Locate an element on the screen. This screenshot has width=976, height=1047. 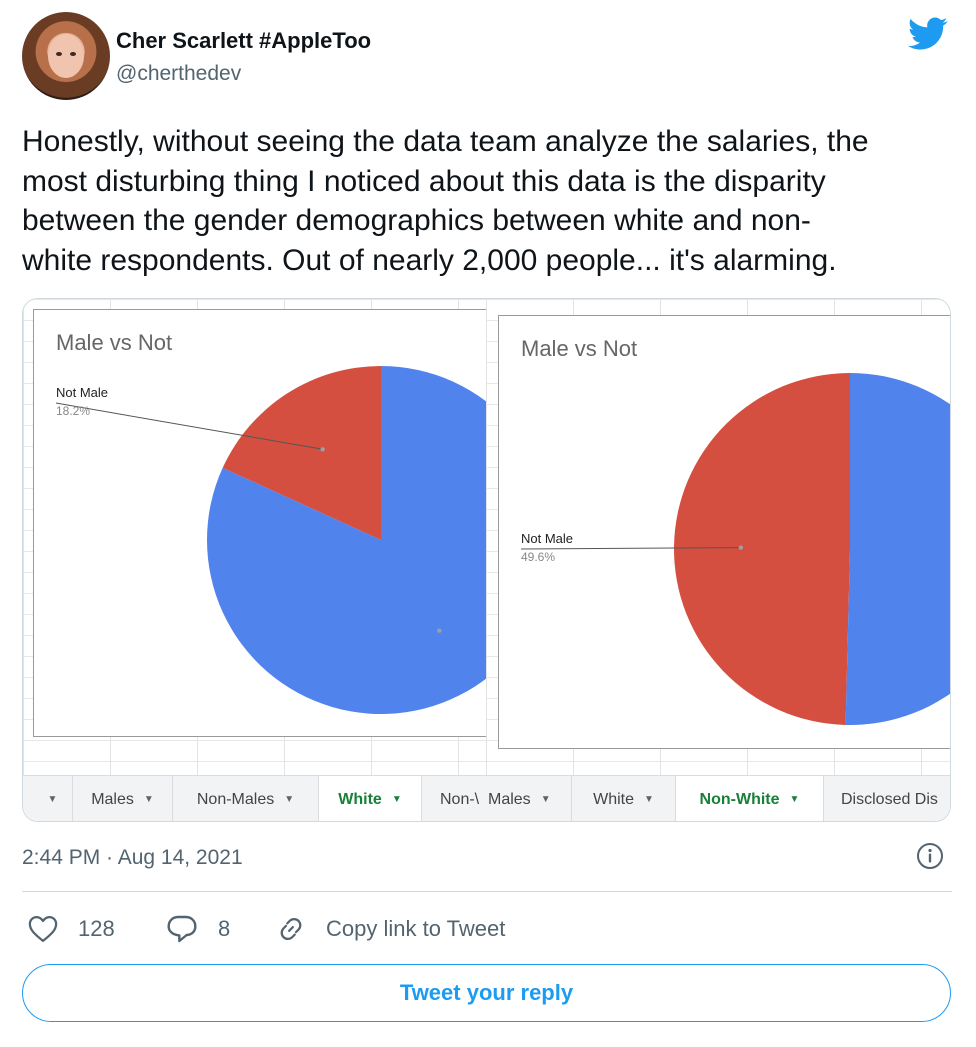
sheet-tabs-right: Males ▼ White ▼ Non-White ▼ Disclosed Dis is located at coordinates (718, 798).